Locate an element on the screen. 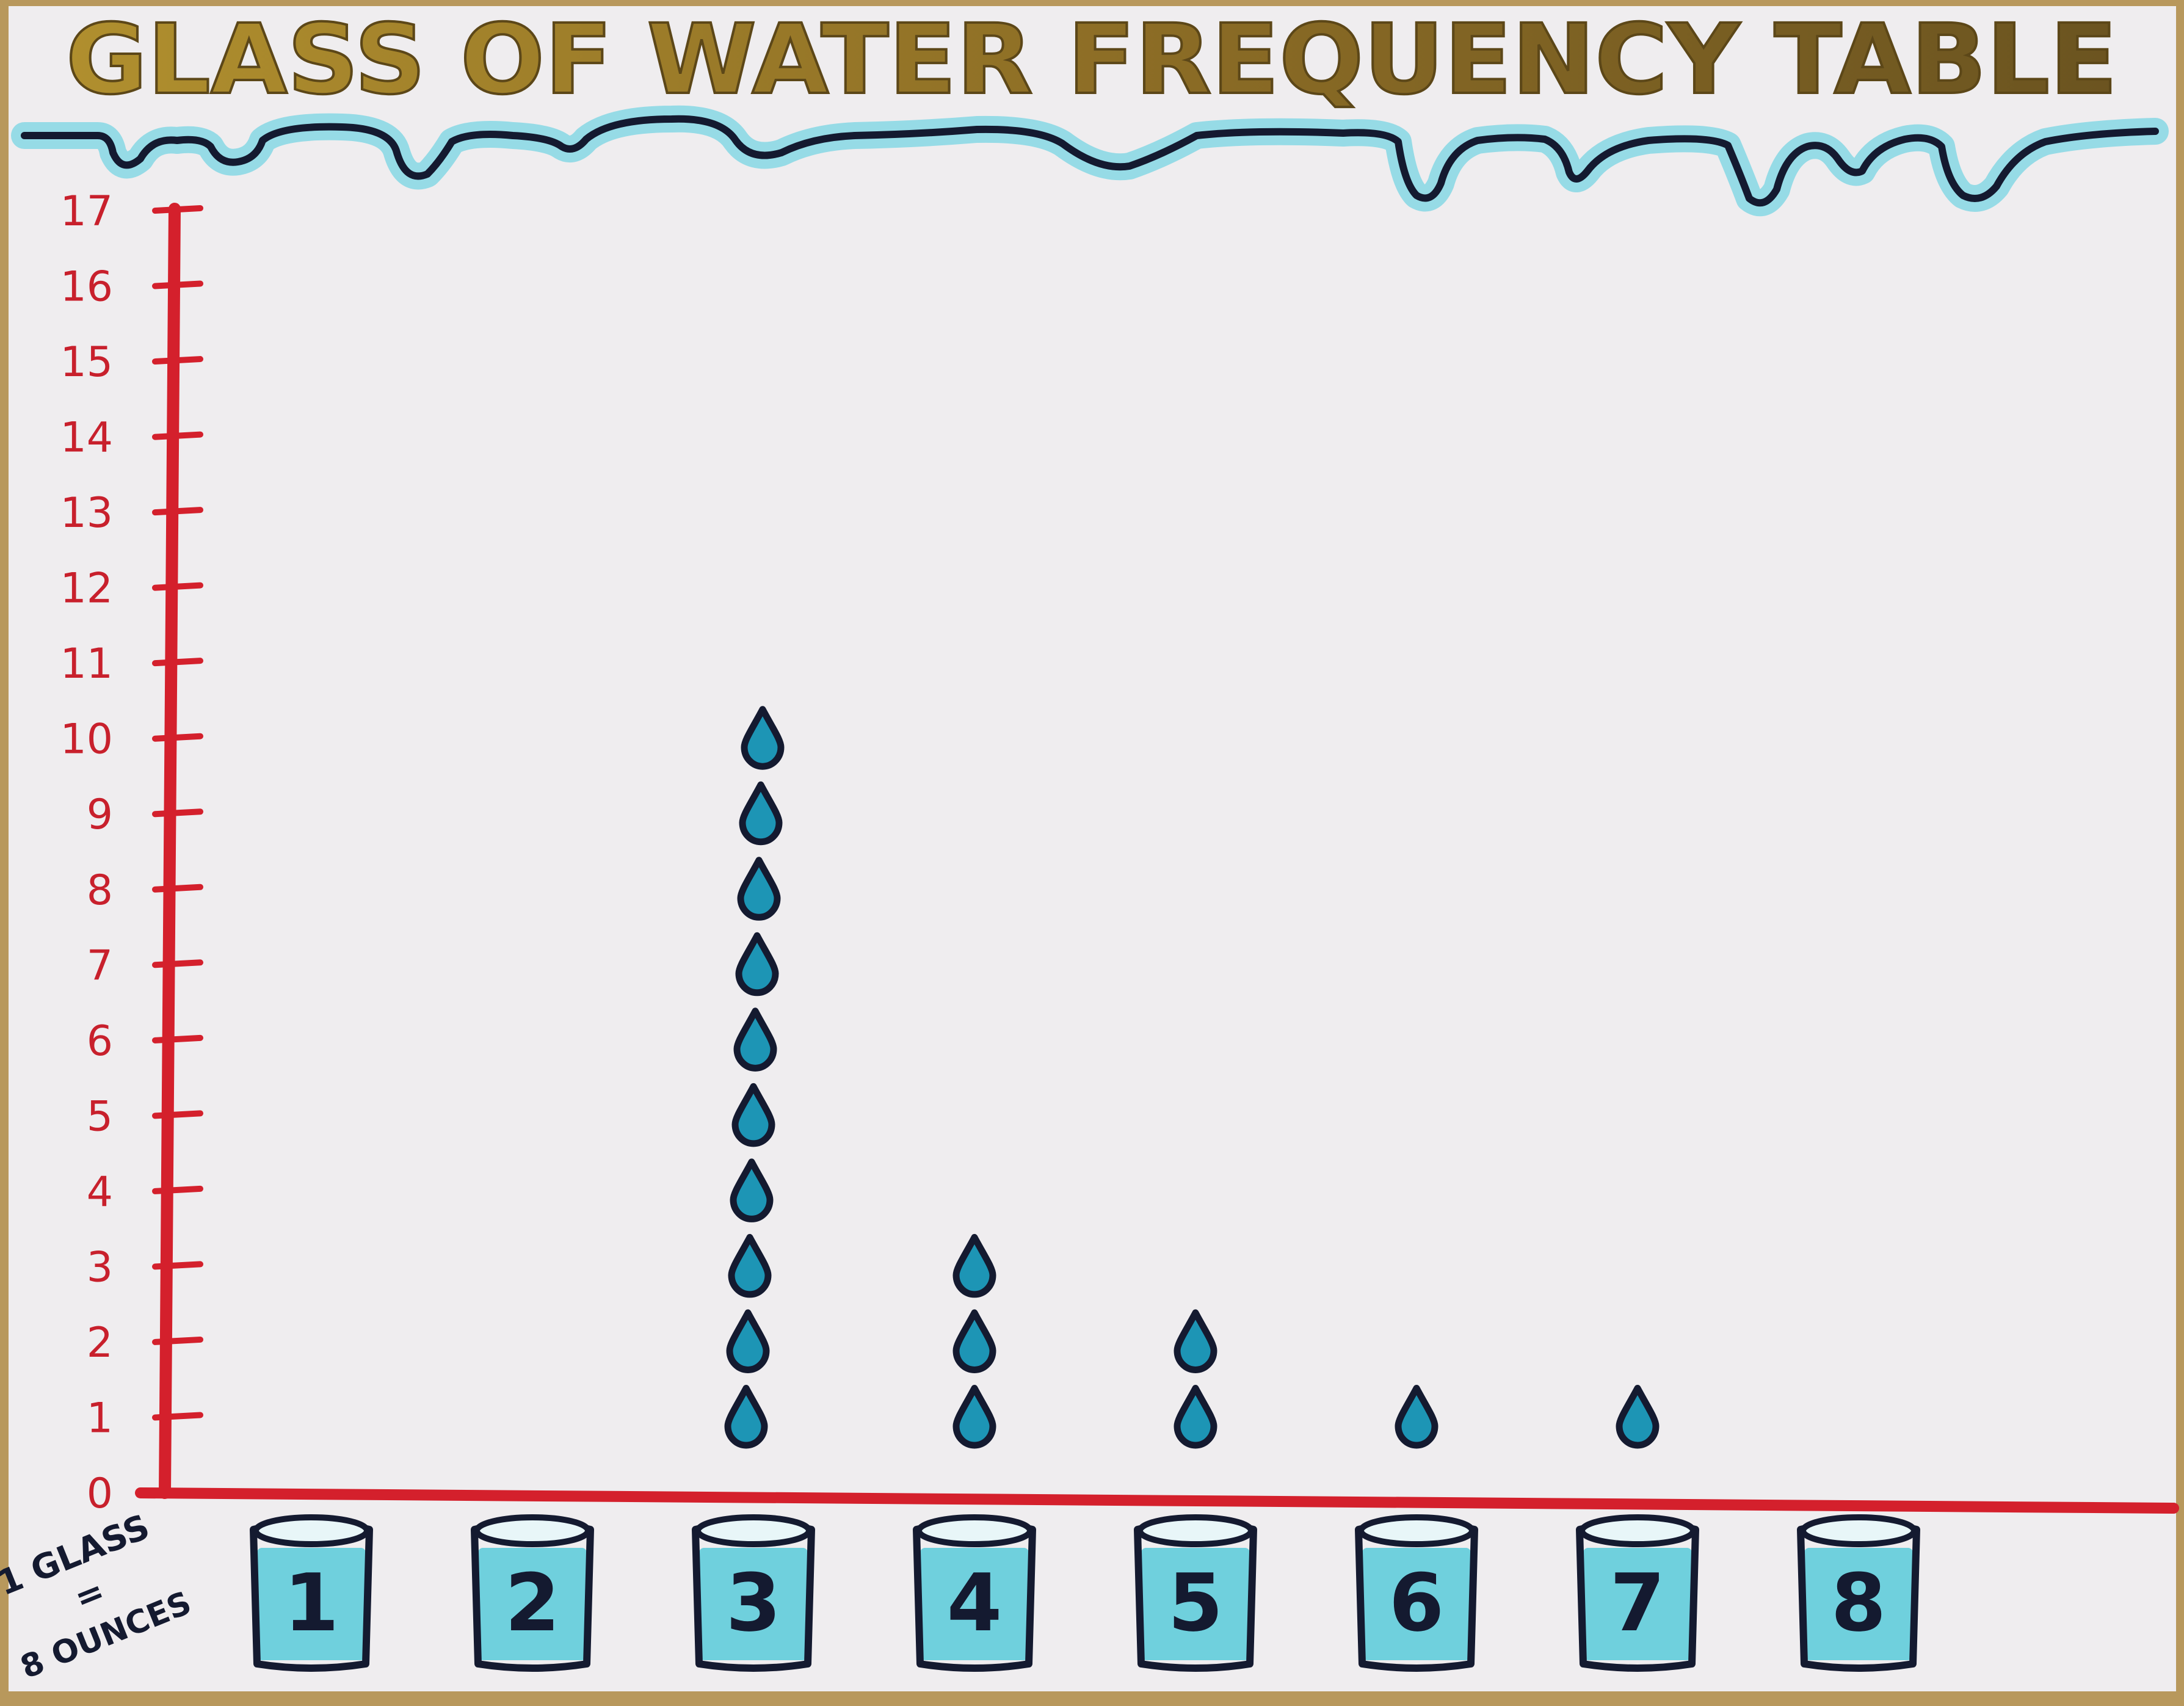  x-tick-label: 8 is located at coordinates (1858, 1602).